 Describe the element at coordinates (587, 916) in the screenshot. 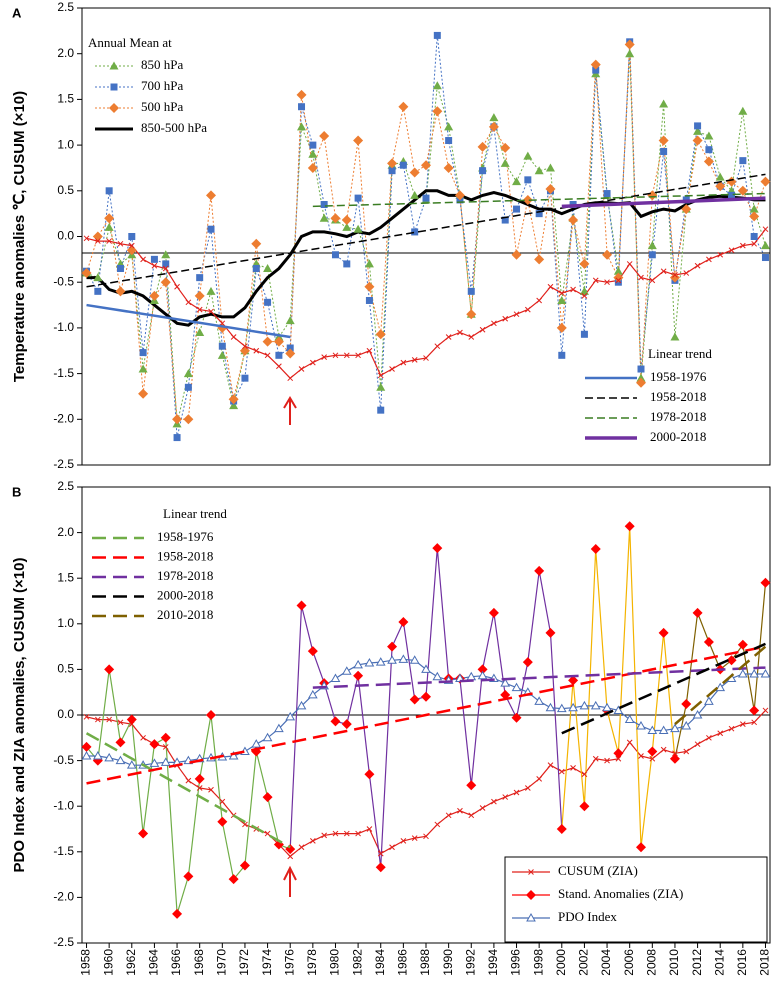

I see `legend-label: PDO Index` at that location.